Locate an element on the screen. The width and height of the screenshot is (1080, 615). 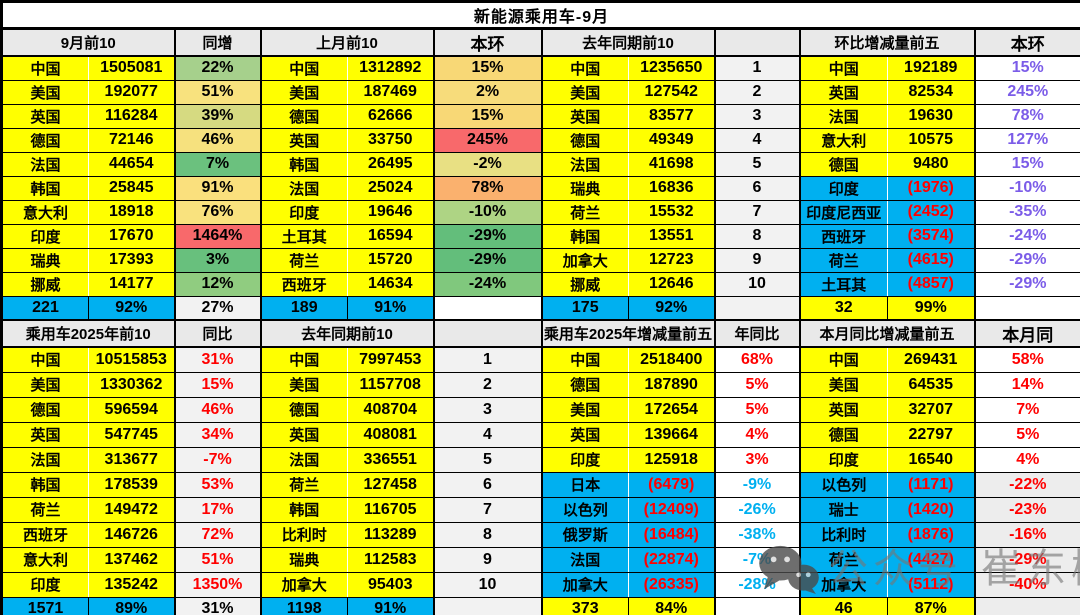
country-cell: 韩国 is located at coordinates (45, 188).